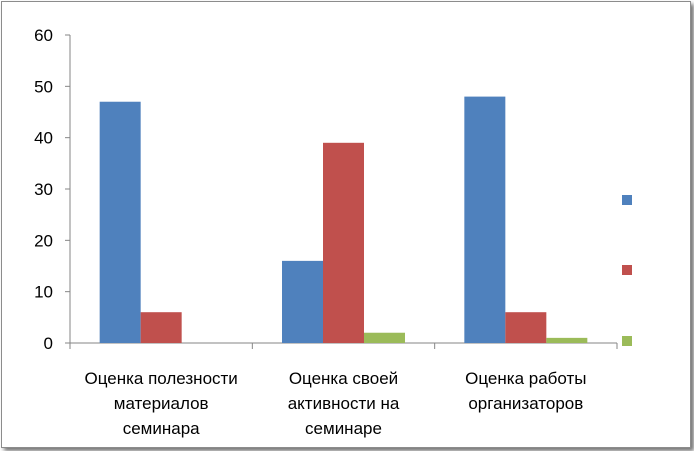 This screenshot has height=451, width=694. I want to click on y-tick-label: 10, so click(43, 292).